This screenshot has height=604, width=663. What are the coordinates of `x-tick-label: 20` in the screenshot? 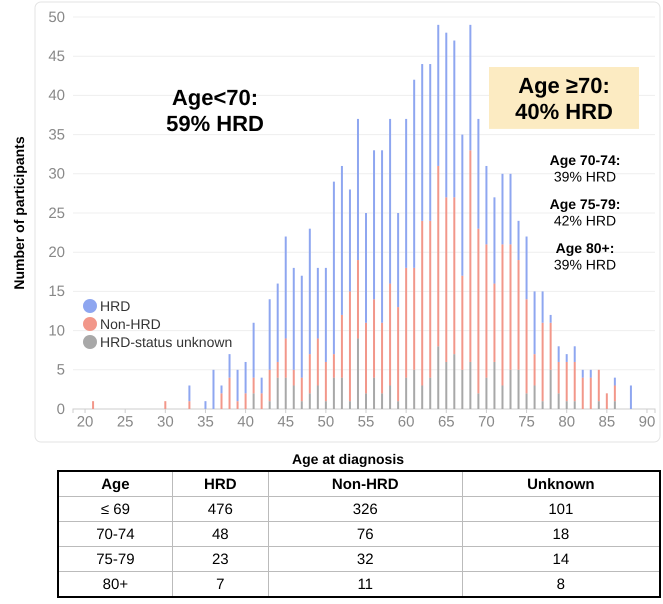 It's located at (85, 422).